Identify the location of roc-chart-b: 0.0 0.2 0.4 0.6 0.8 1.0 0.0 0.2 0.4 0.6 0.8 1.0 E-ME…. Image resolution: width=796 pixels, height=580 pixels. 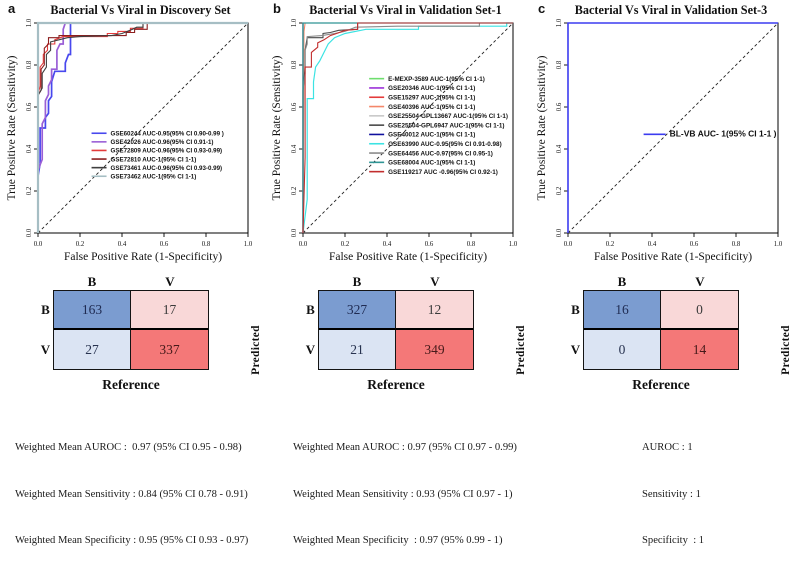
(394, 140).